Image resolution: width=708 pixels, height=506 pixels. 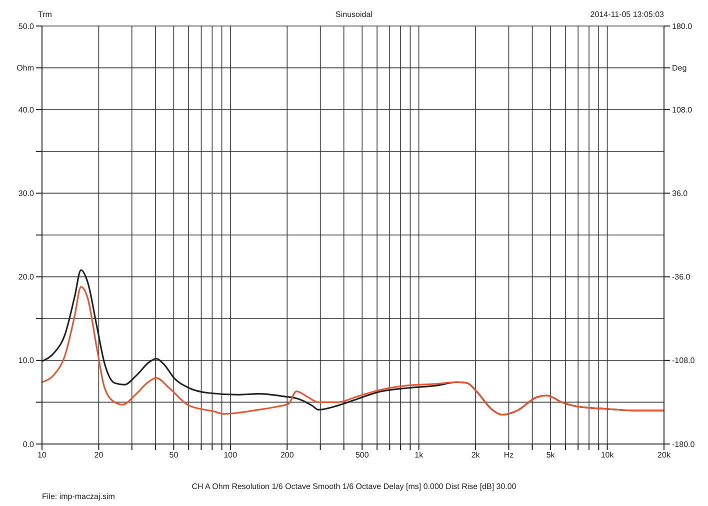 I want to click on y-tick-label: 50.0, so click(x=26, y=26).